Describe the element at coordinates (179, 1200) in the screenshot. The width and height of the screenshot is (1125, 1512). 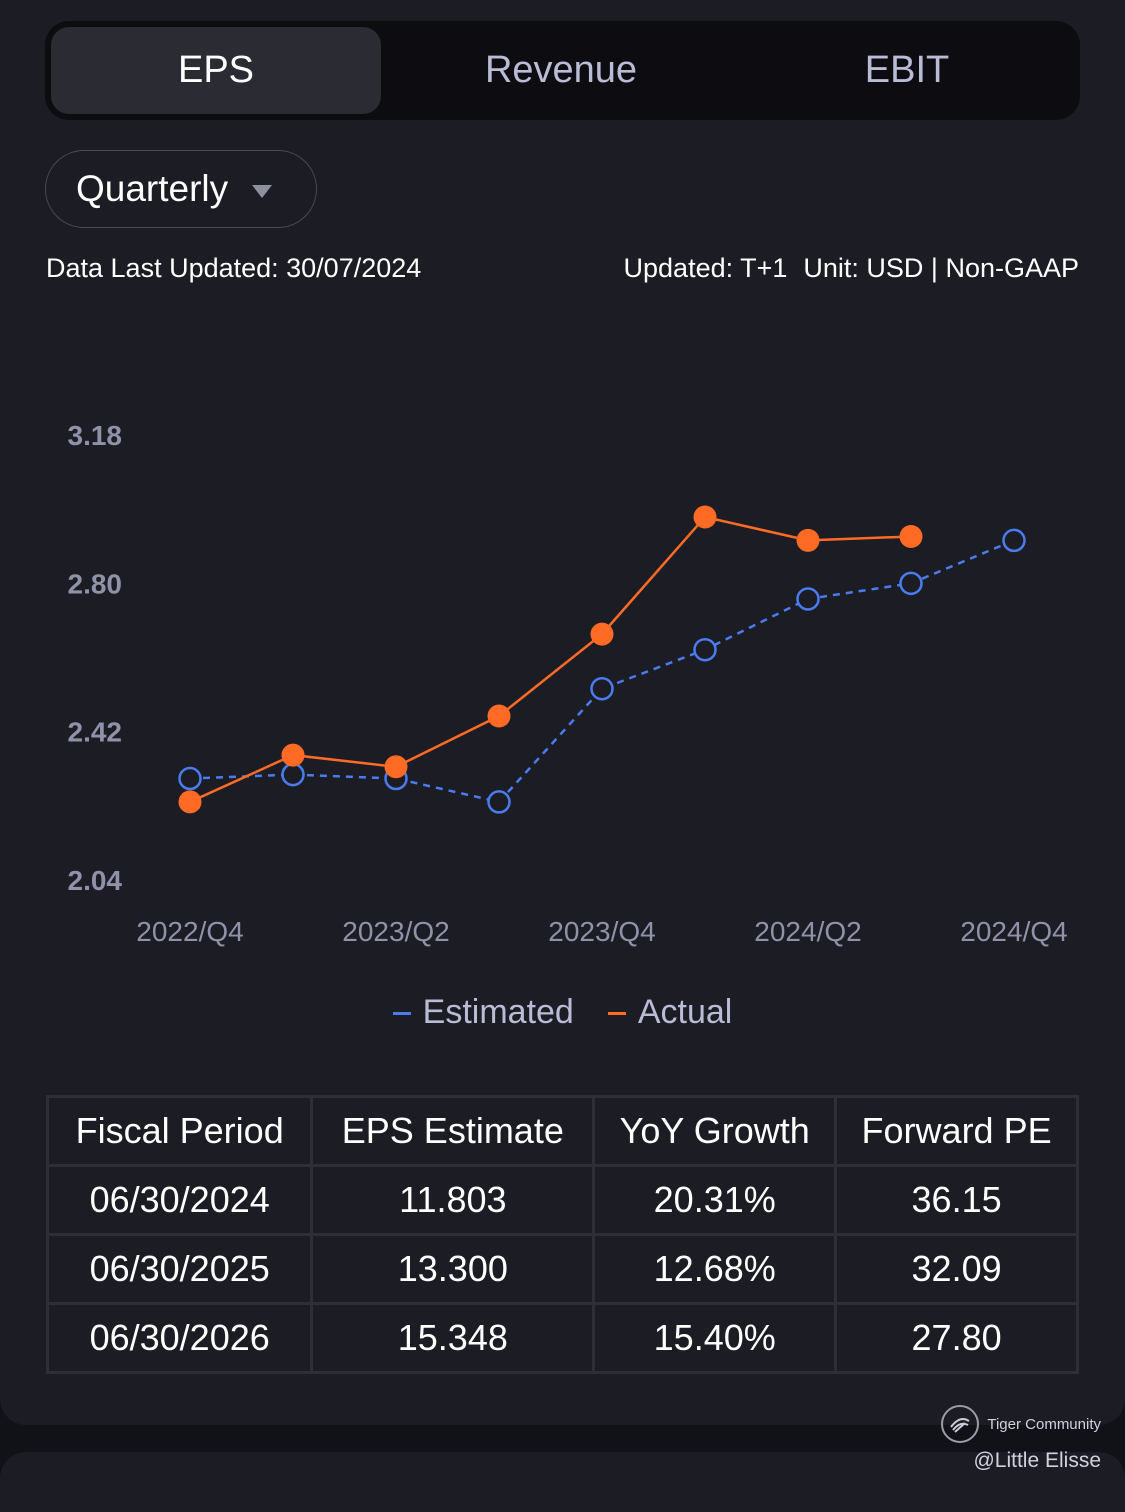
I see `fiscal-period-cell: 06/30/2024` at that location.